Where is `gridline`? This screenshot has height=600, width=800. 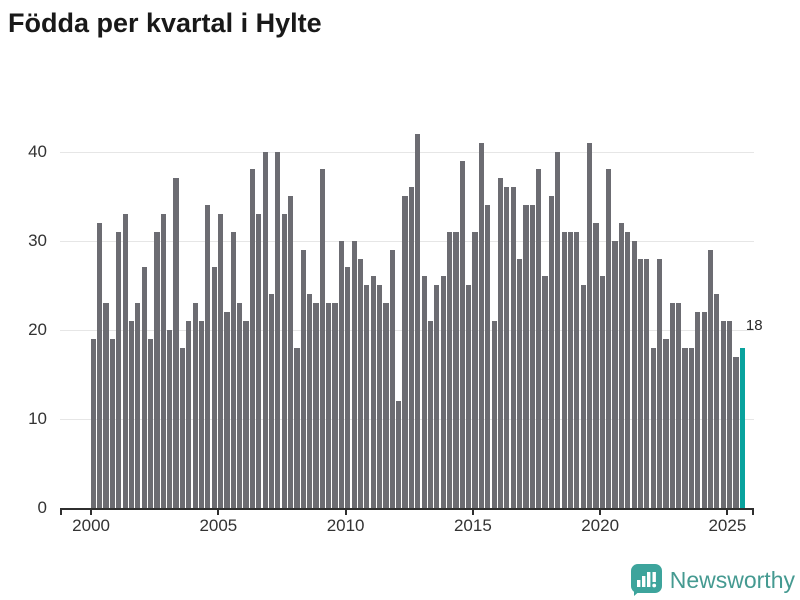 gridline is located at coordinates (407, 152).